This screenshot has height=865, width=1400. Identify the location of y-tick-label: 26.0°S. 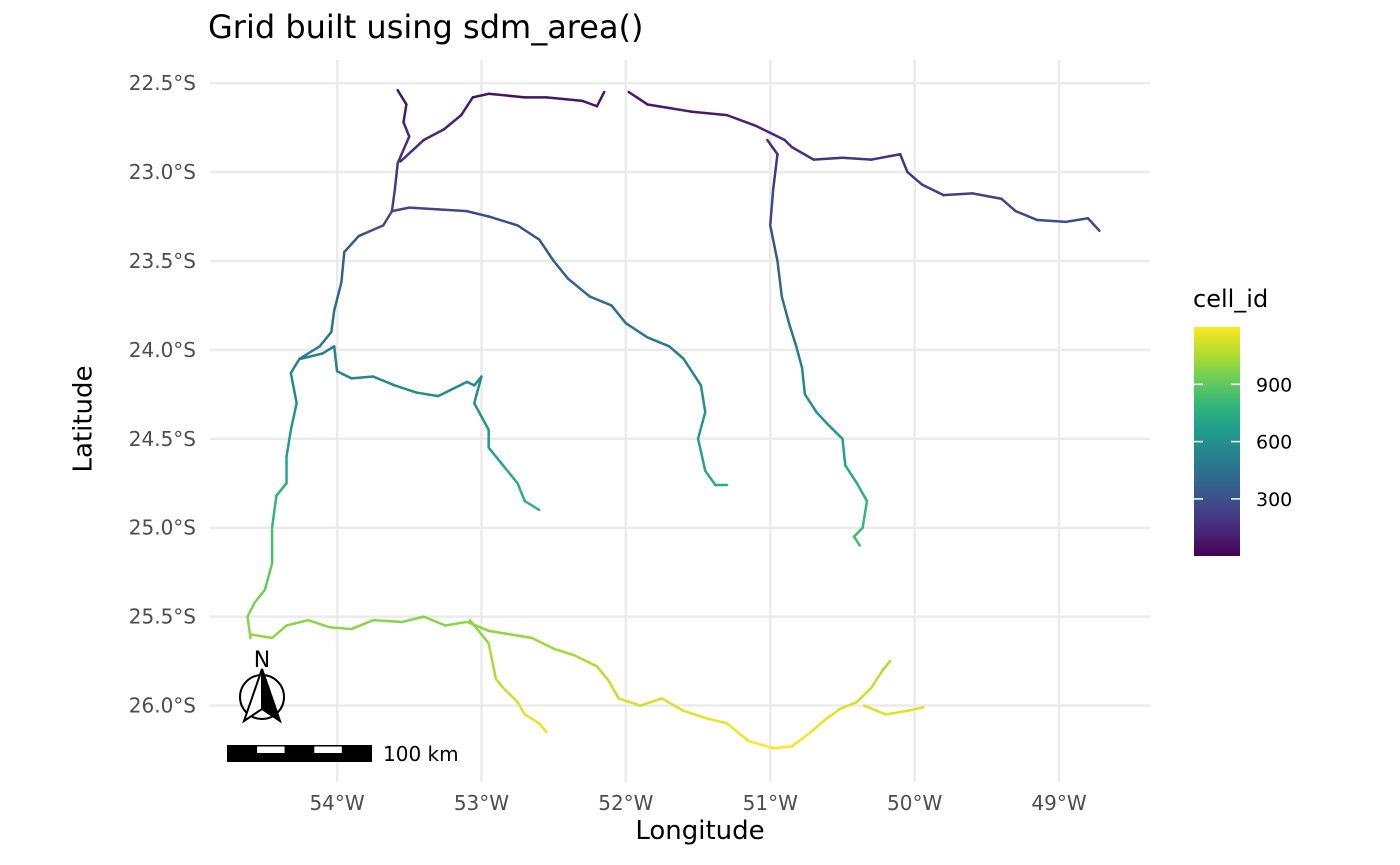
(162, 706).